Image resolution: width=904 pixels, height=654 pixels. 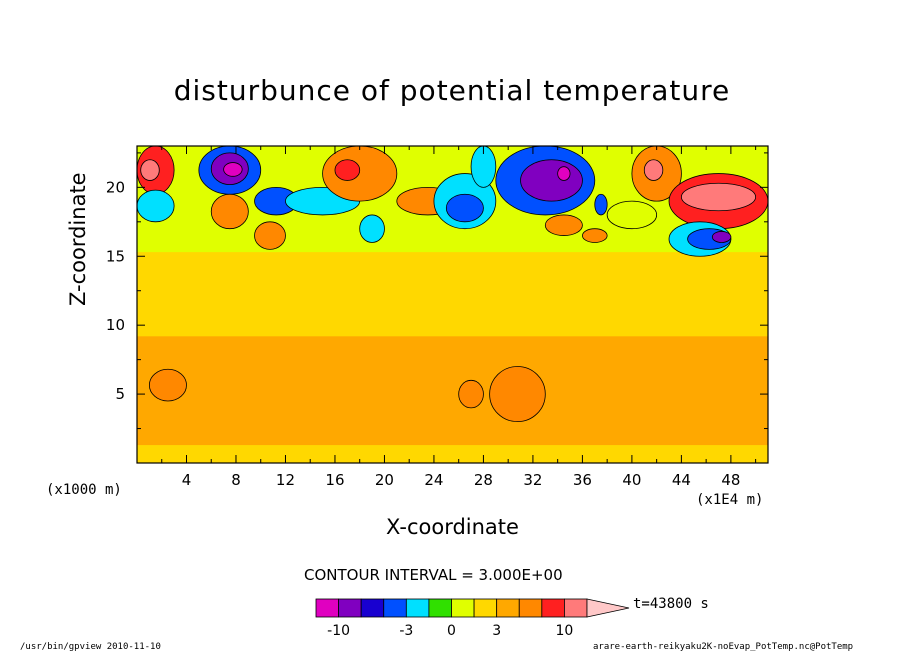 I want to click on y-tick-label: 10, so click(x=115, y=325).